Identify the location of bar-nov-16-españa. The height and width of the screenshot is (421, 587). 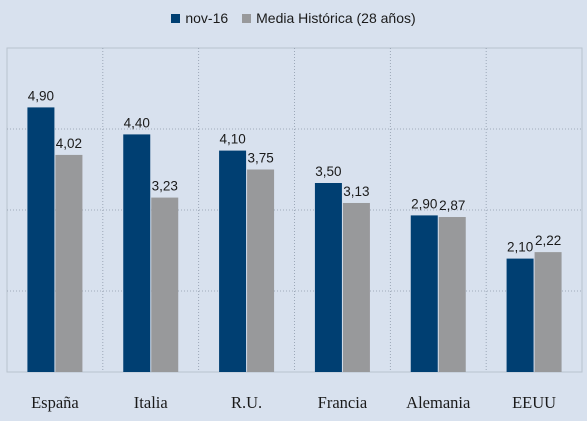
(41, 240).